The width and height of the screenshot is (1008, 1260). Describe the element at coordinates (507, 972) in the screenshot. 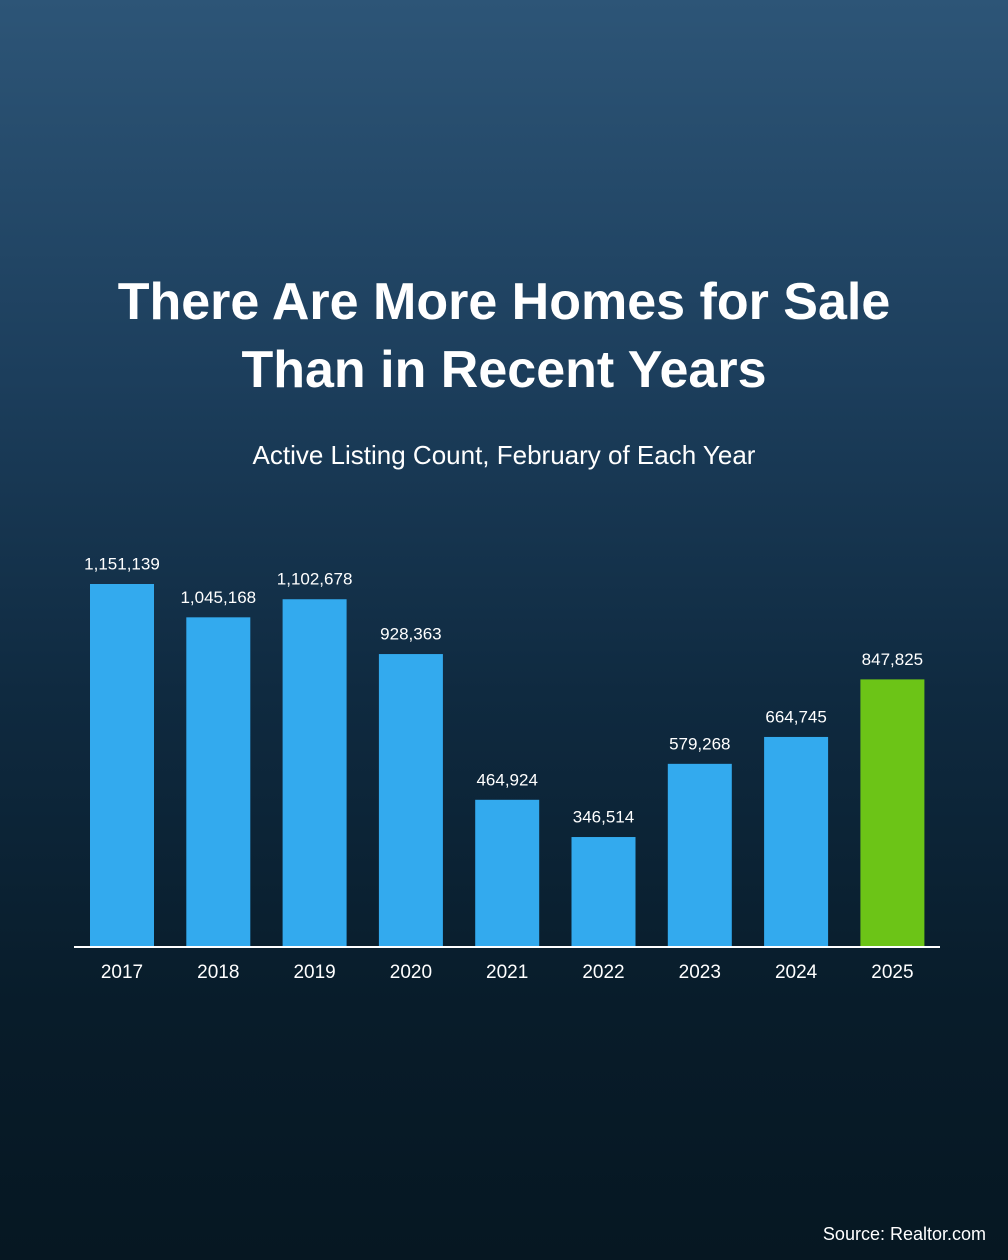

I see `x-tick-label: 2021` at that location.